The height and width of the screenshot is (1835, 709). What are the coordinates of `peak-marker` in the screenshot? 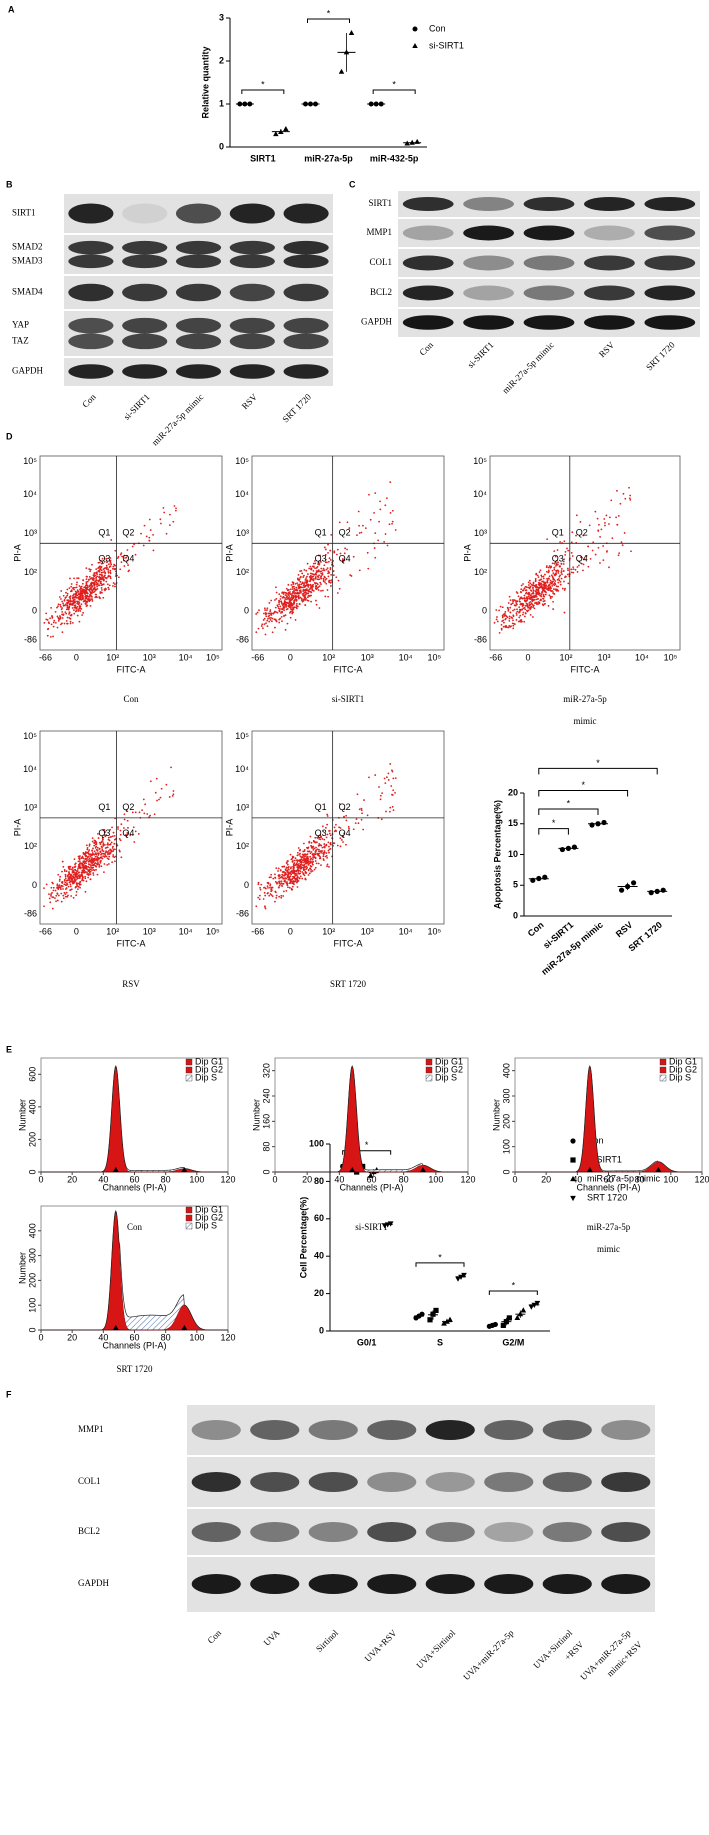 It's located at (422, 1169).